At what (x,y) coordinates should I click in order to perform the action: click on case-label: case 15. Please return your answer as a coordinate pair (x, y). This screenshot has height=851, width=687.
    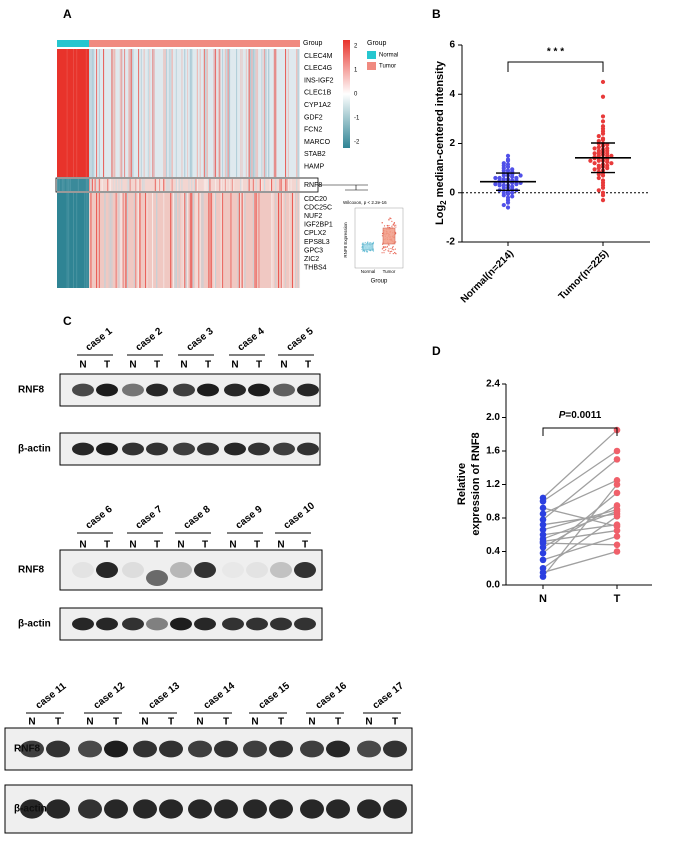
    Looking at the image, I should click on (275, 695).